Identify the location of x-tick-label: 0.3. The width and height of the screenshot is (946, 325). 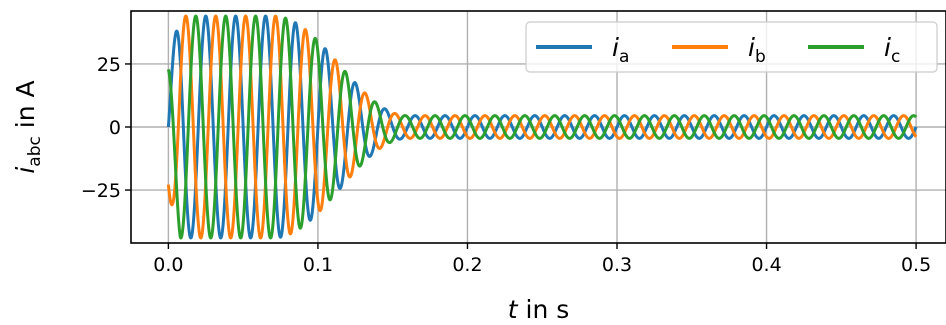
(617, 265).